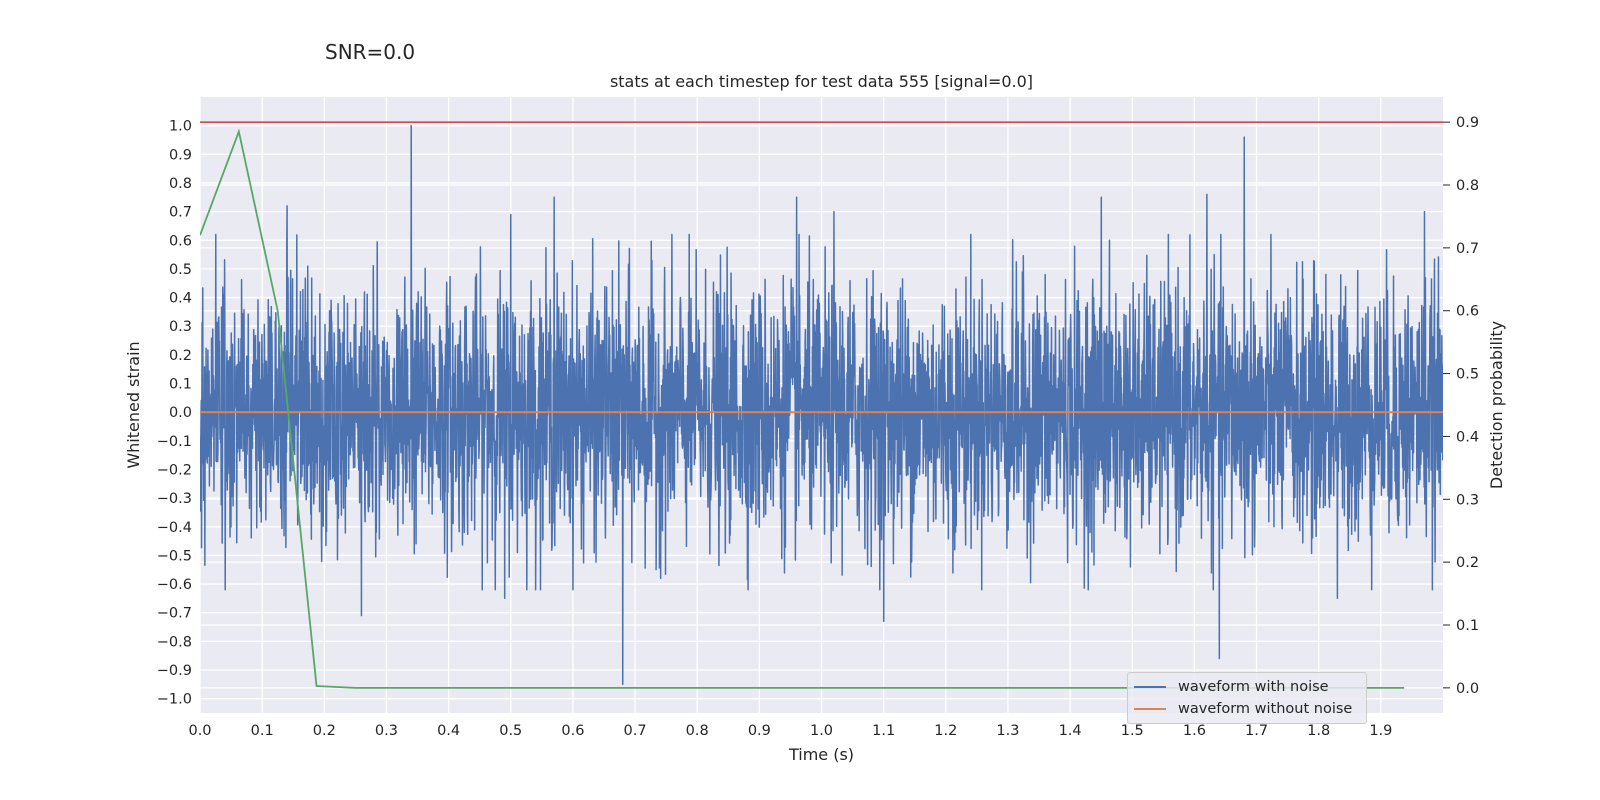  What do you see at coordinates (1132, 731) in the screenshot?
I see `x-tick-label: 1.5` at bounding box center [1132, 731].